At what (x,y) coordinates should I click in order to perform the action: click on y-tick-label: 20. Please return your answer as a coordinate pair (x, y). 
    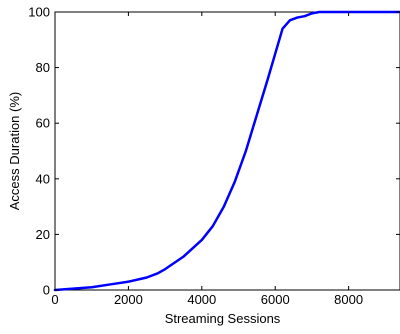
    Looking at the image, I should click on (43, 234).